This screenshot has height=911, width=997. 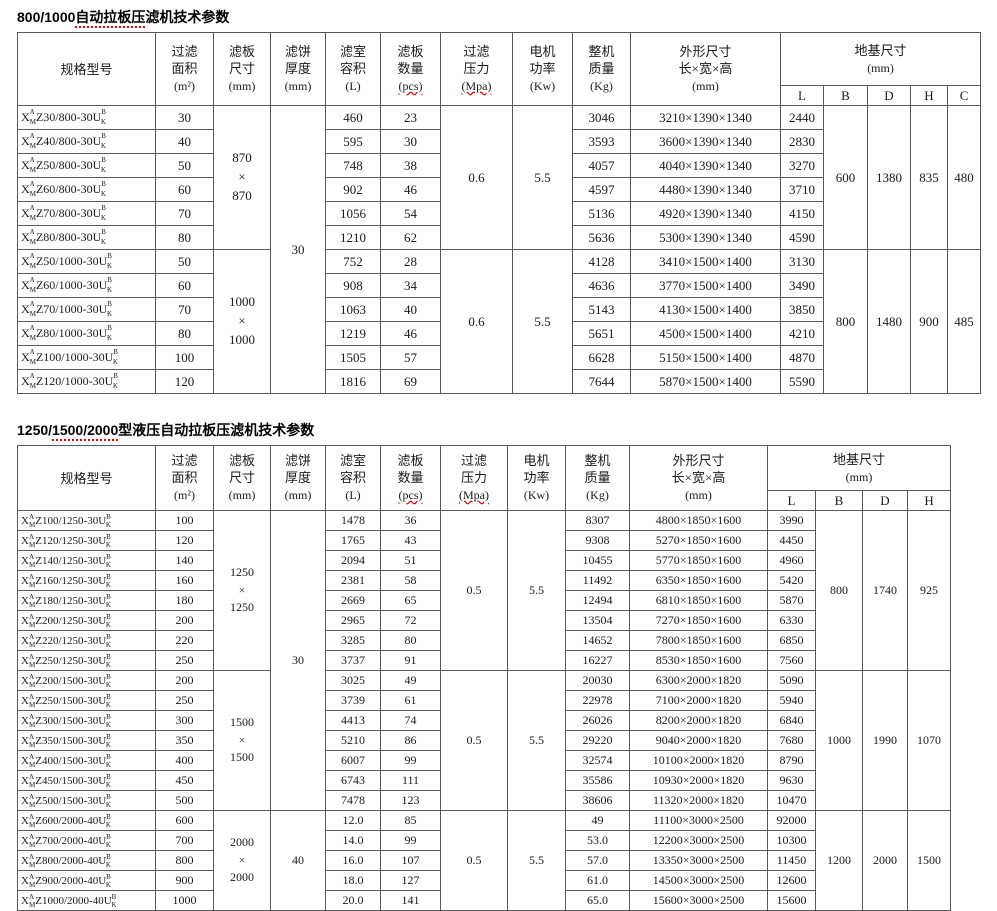 What do you see at coordinates (353, 760) in the screenshot?
I see `cell-chamber-volume: 6007` at bounding box center [353, 760].